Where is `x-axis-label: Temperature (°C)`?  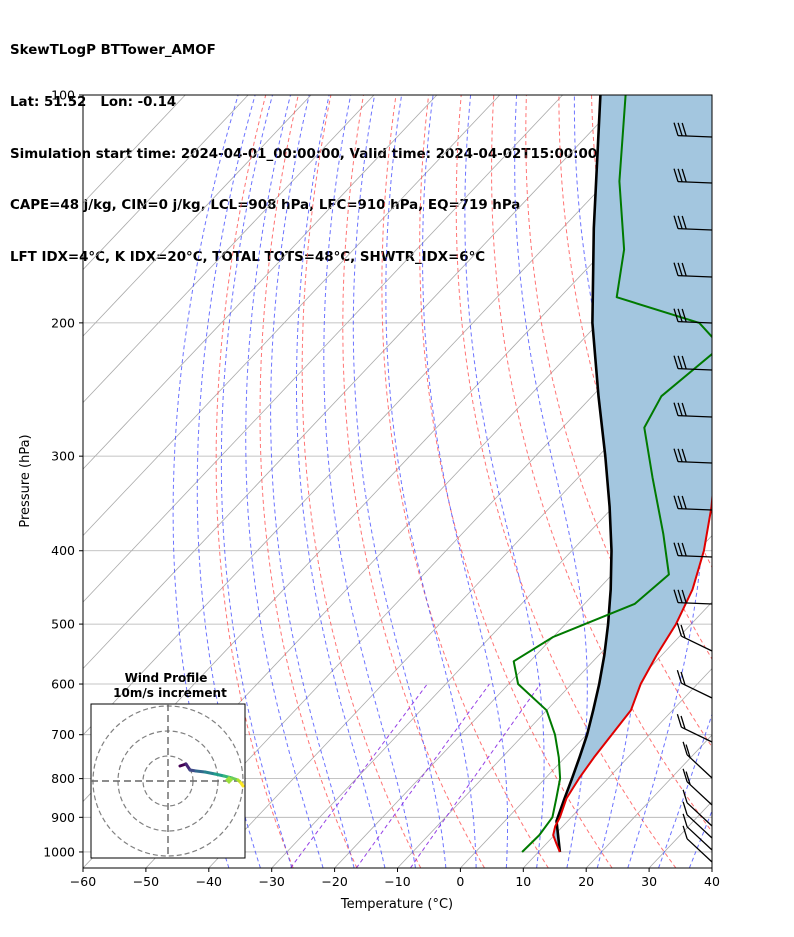 x-axis-label: Temperature (°C) is located at coordinates (396, 904).